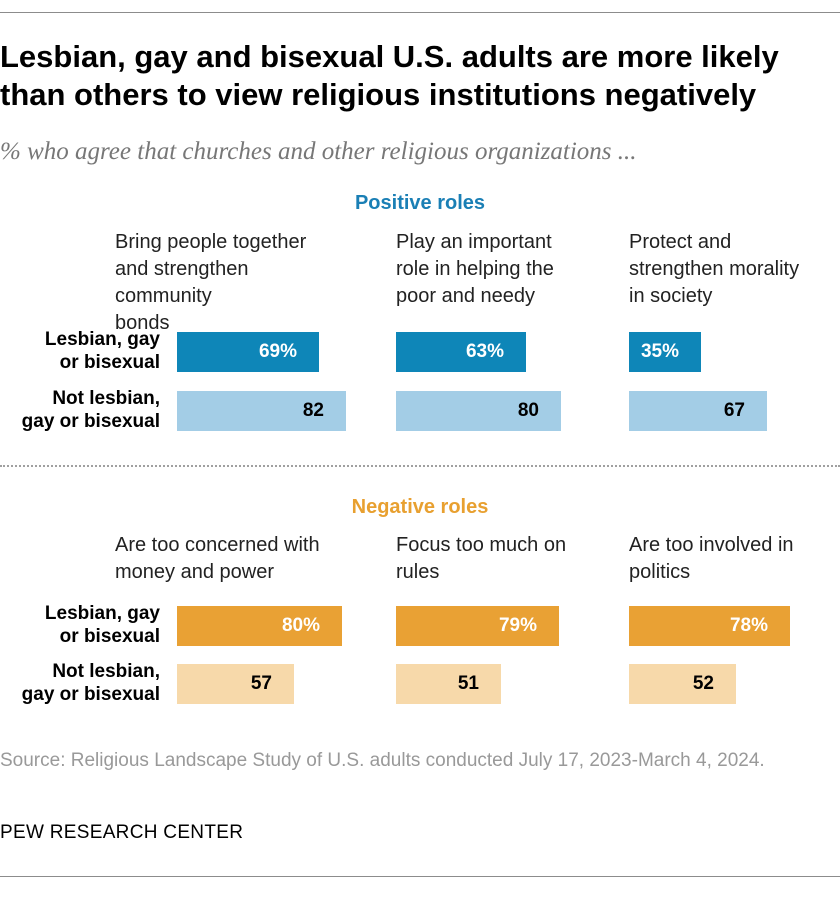 Image resolution: width=840 pixels, height=902 pixels. I want to click on negative-bar: 79%, so click(477, 626).